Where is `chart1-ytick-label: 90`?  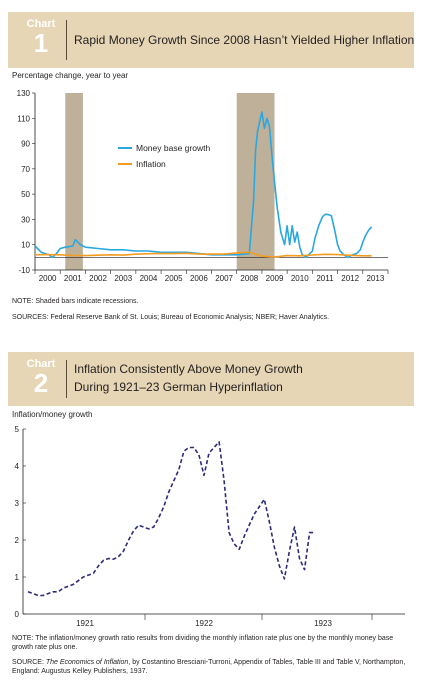
chart1-ytick-label: 90 is located at coordinates (25, 144).